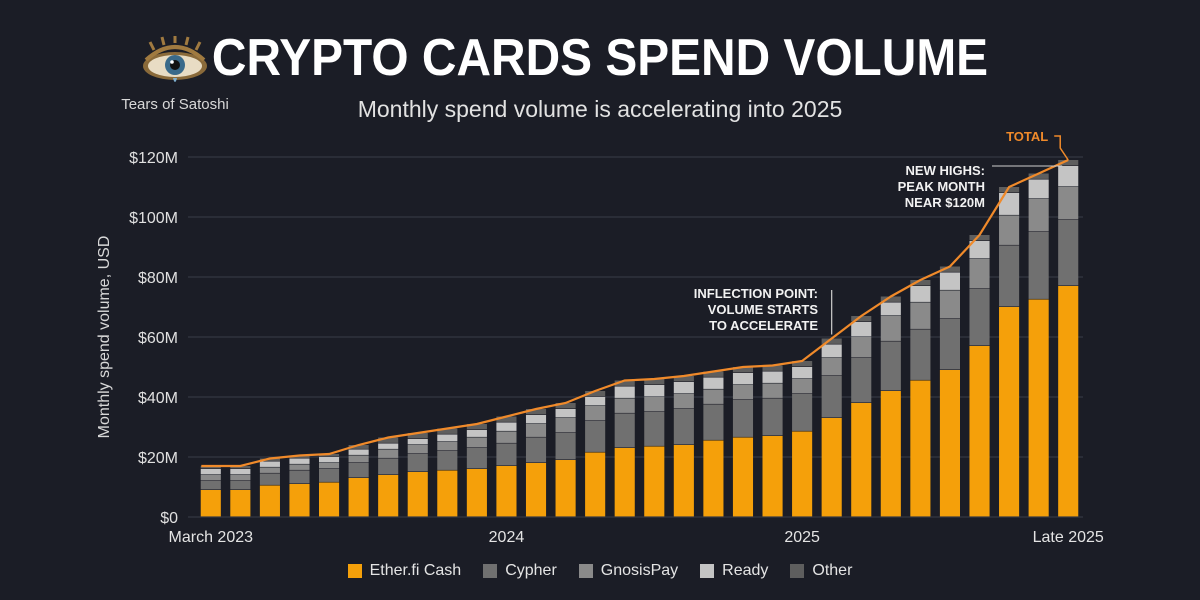 The height and width of the screenshot is (600, 1200). Describe the element at coordinates (756, 293) in the screenshot. I see `annotation-text: INFLECTION POINT:` at that location.